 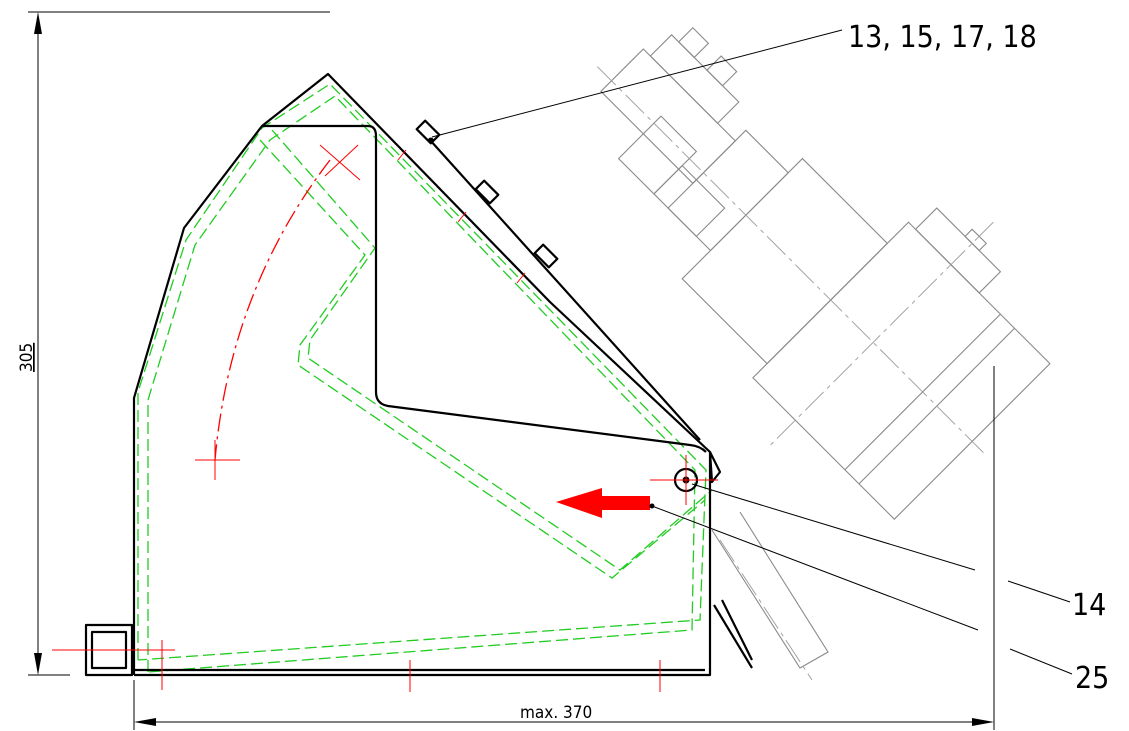 What do you see at coordinates (27, 357) in the screenshot?
I see `dimension-height: 305` at bounding box center [27, 357].